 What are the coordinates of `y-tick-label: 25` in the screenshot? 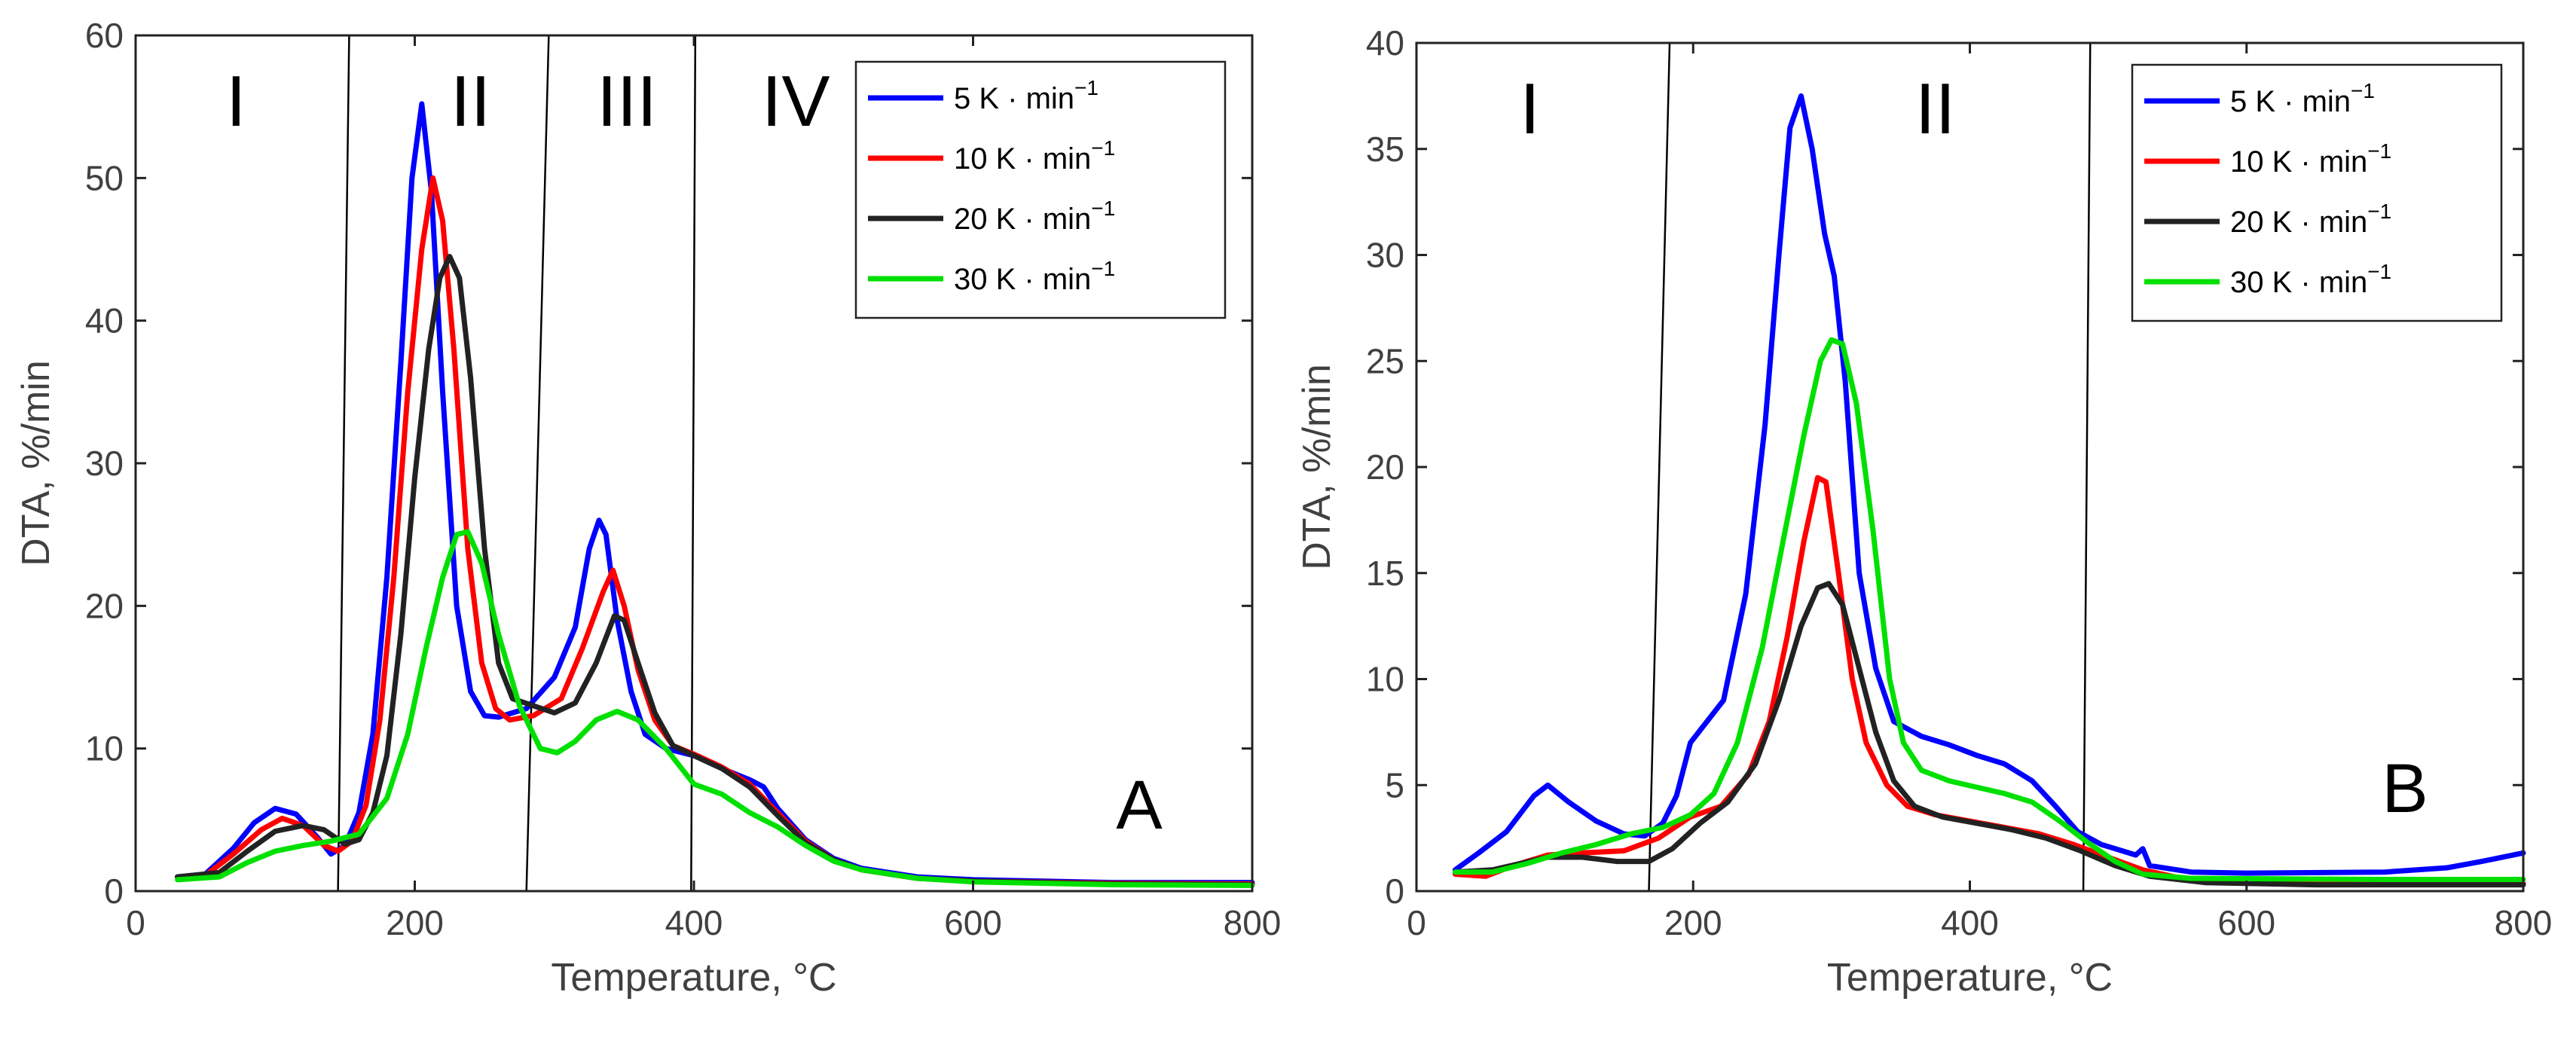 It's located at (1385, 360).